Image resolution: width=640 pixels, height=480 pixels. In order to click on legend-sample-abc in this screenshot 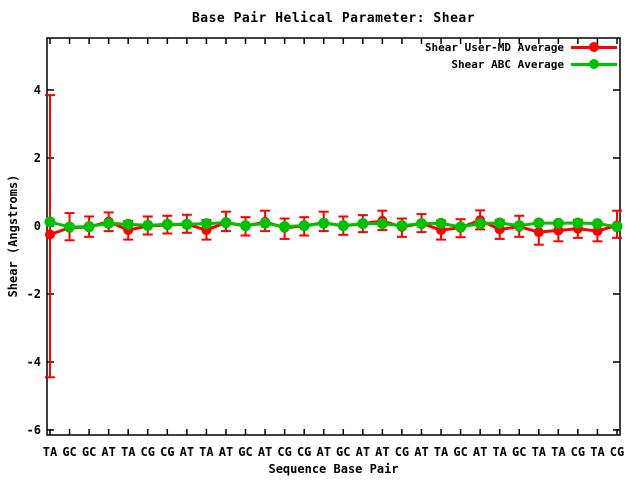, I will do `click(594, 64)`.